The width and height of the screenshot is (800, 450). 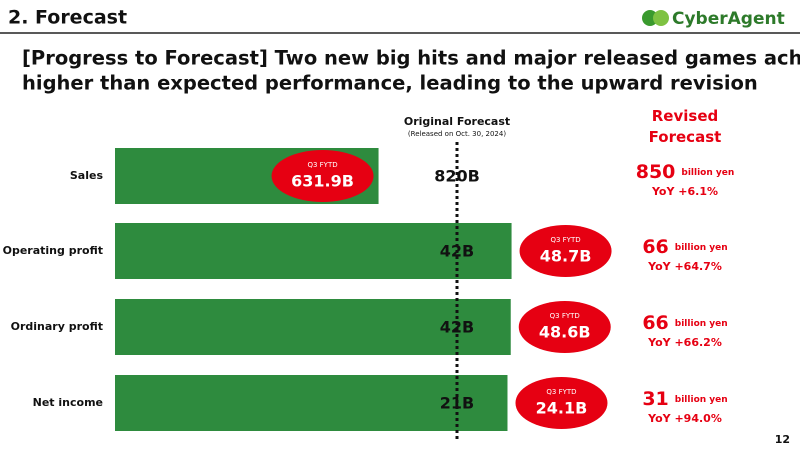 What do you see at coordinates (684, 266) in the screenshot?
I see `revised-yoy: YoY +64.7%` at bounding box center [684, 266].